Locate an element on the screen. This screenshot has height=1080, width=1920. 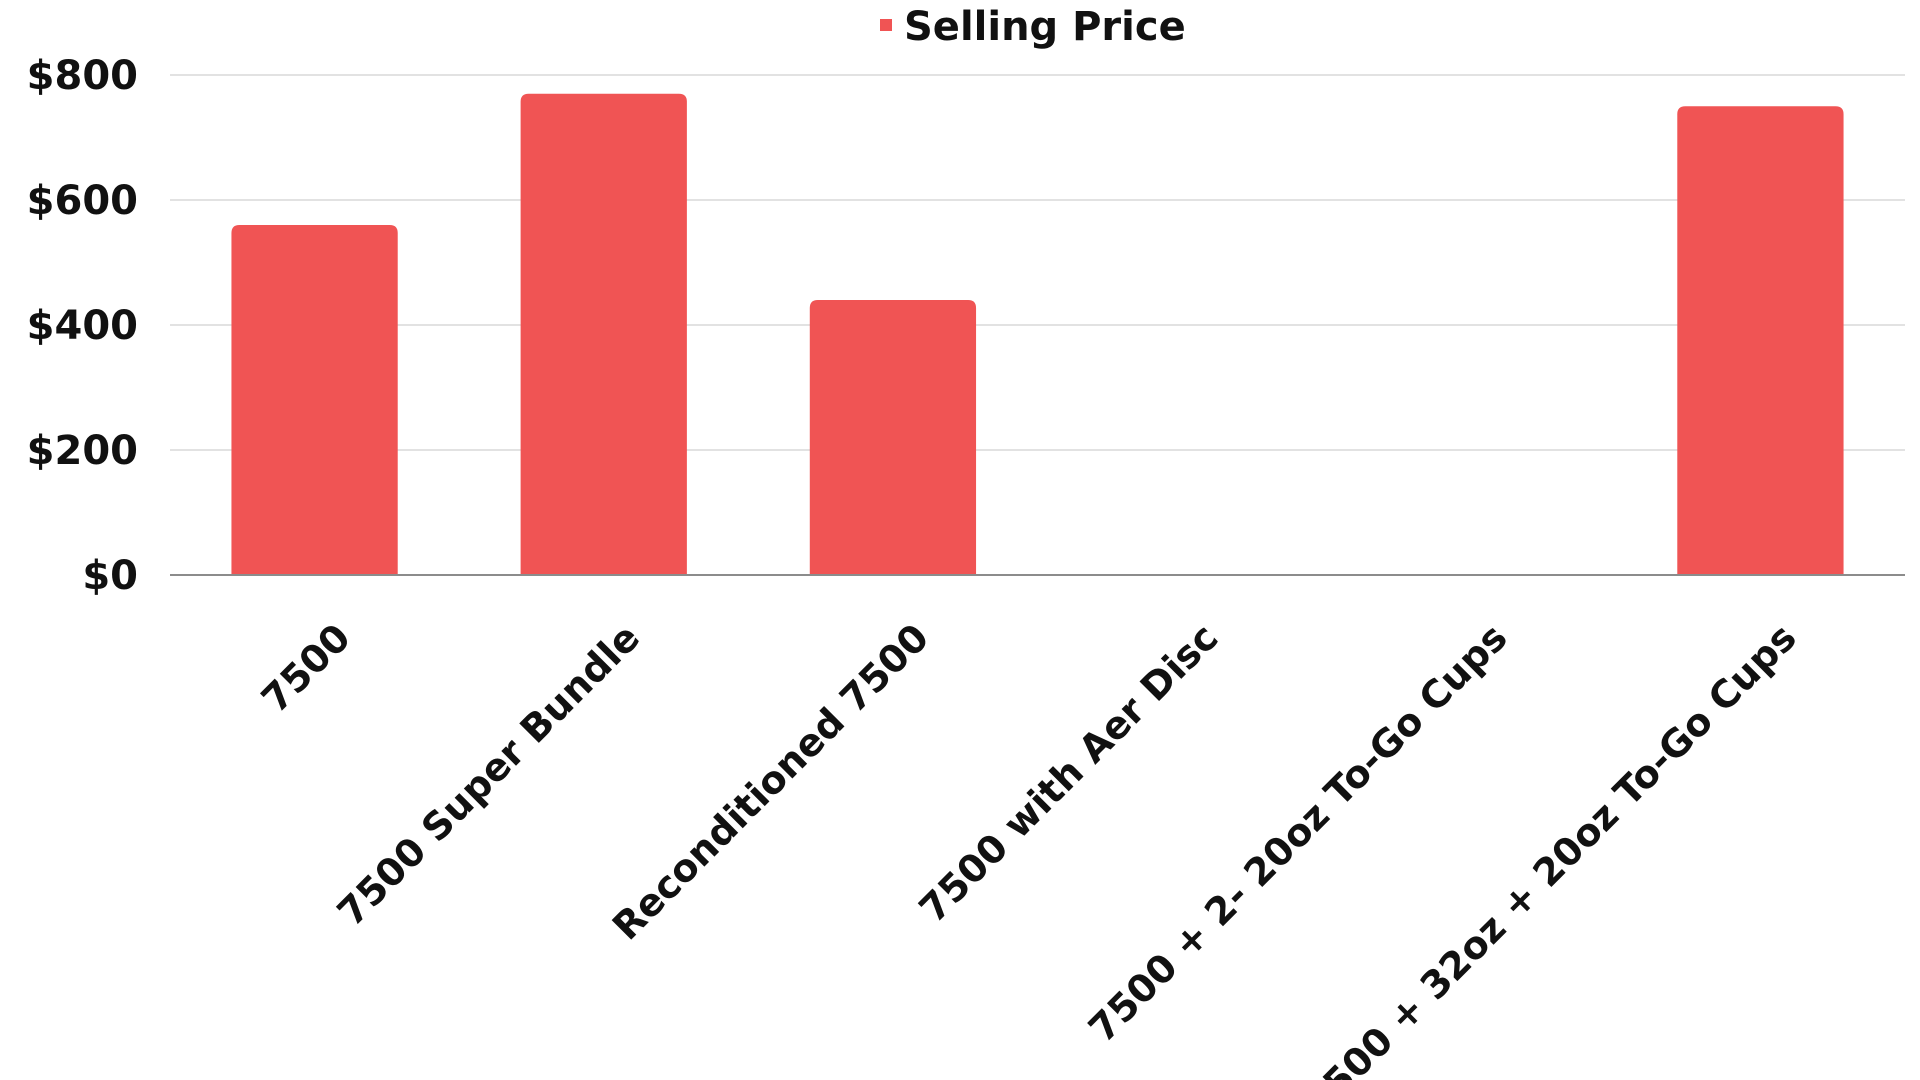
x-category-label: 7500 is located at coordinates (306, 668).